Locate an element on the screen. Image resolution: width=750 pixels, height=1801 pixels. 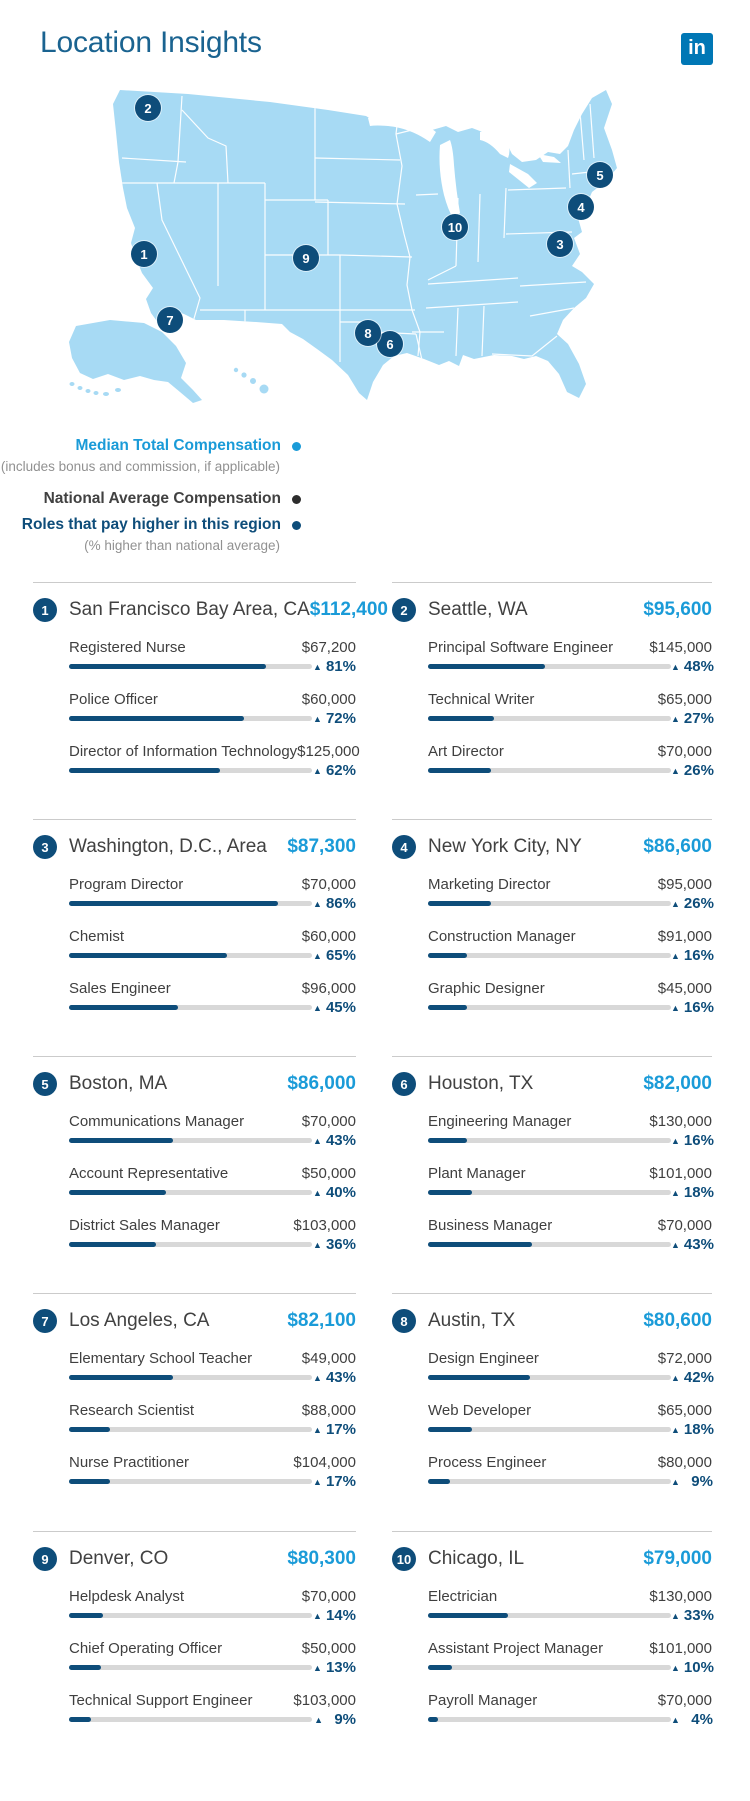
role-name: Helpdesk Analyst is located at coordinates (127, 1596).